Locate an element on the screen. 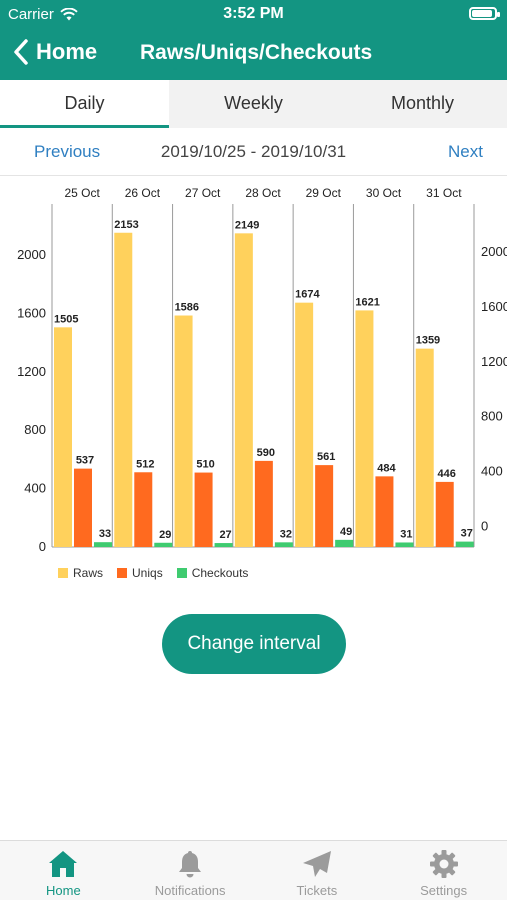 Image resolution: width=507 pixels, height=900 pixels. data-label-raws: 1674 is located at coordinates (307, 295).